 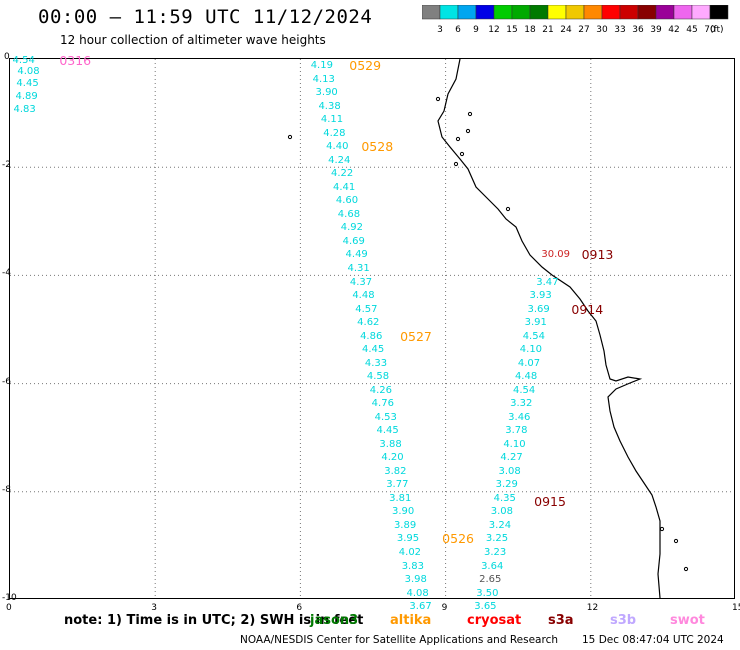 What do you see at coordinates (717, 30) in the screenshot?
I see `legend-unit: (ft)` at bounding box center [717, 30].